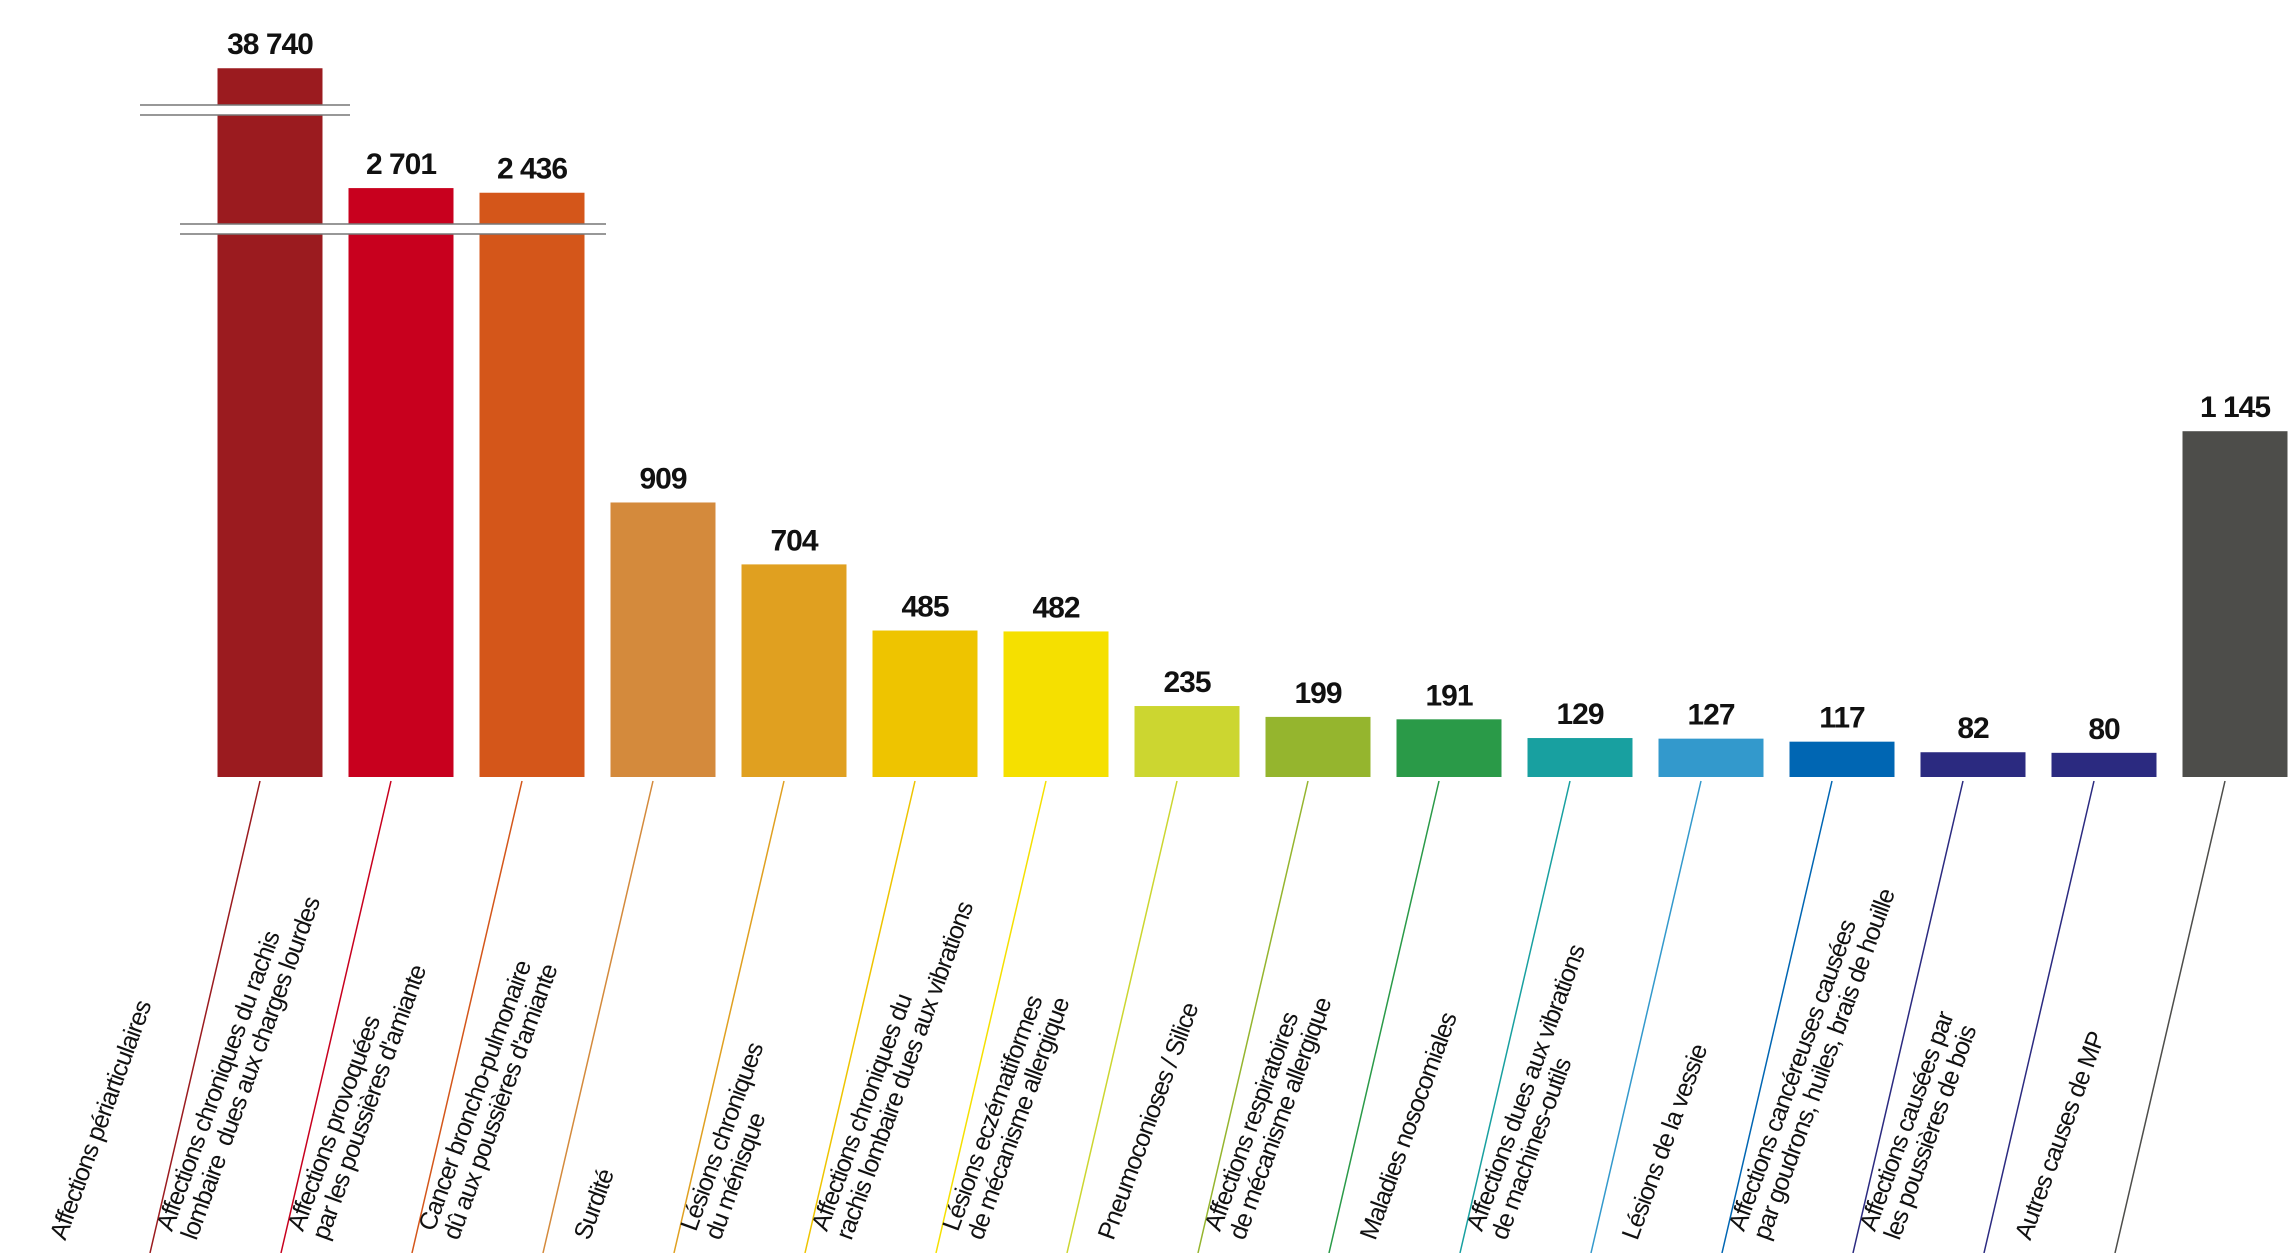 The image size is (2291, 1253). Describe the element at coordinates (1579, 714) in the screenshot. I see `value-label: 129` at that location.